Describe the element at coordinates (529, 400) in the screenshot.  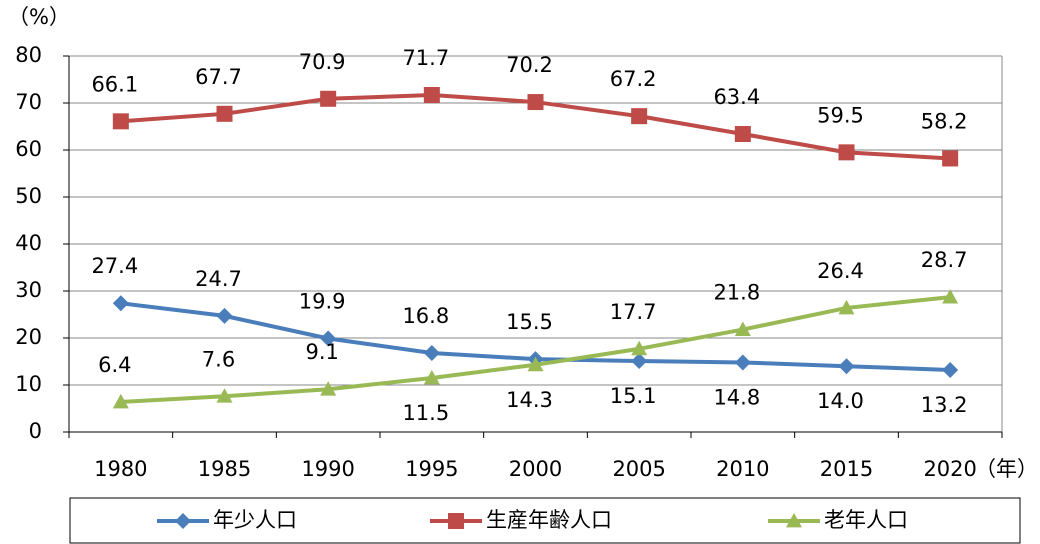
I see `data-label: 14.3` at that location.